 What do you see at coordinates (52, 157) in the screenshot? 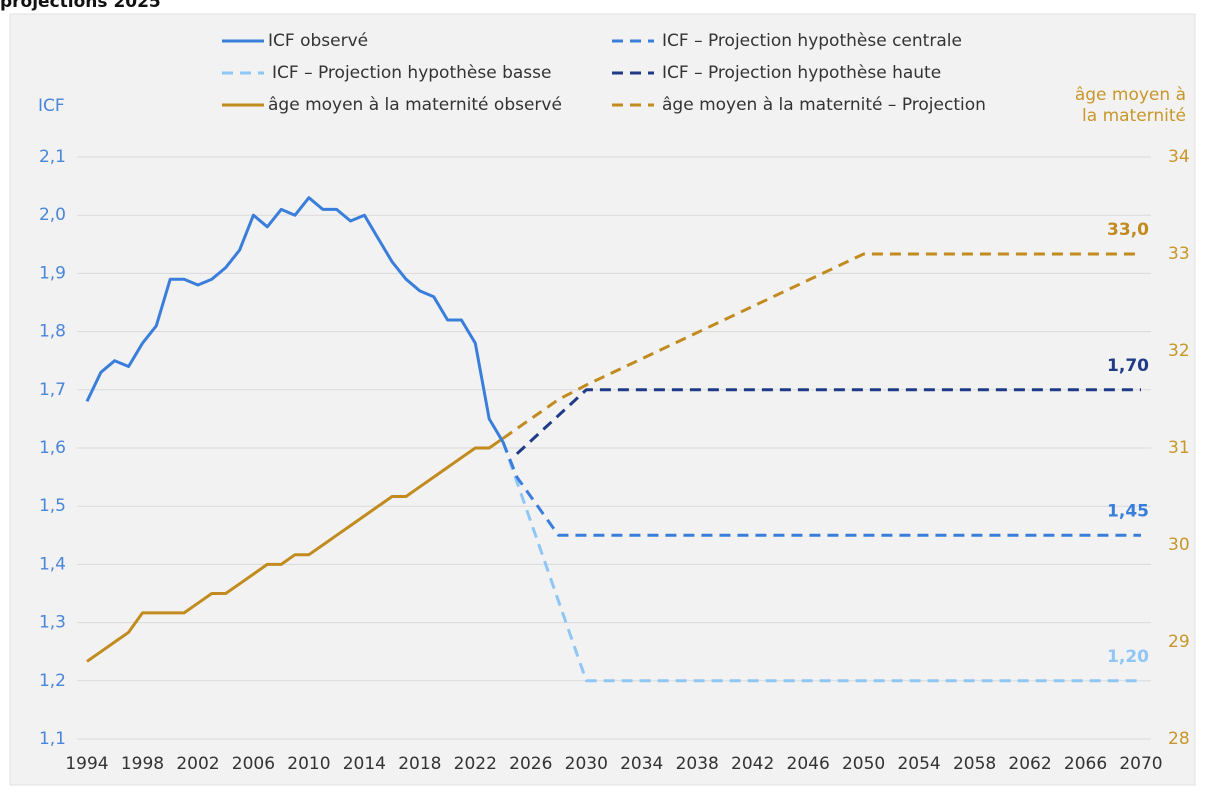
I see `y-tick-label: 2,1` at bounding box center [52, 157].